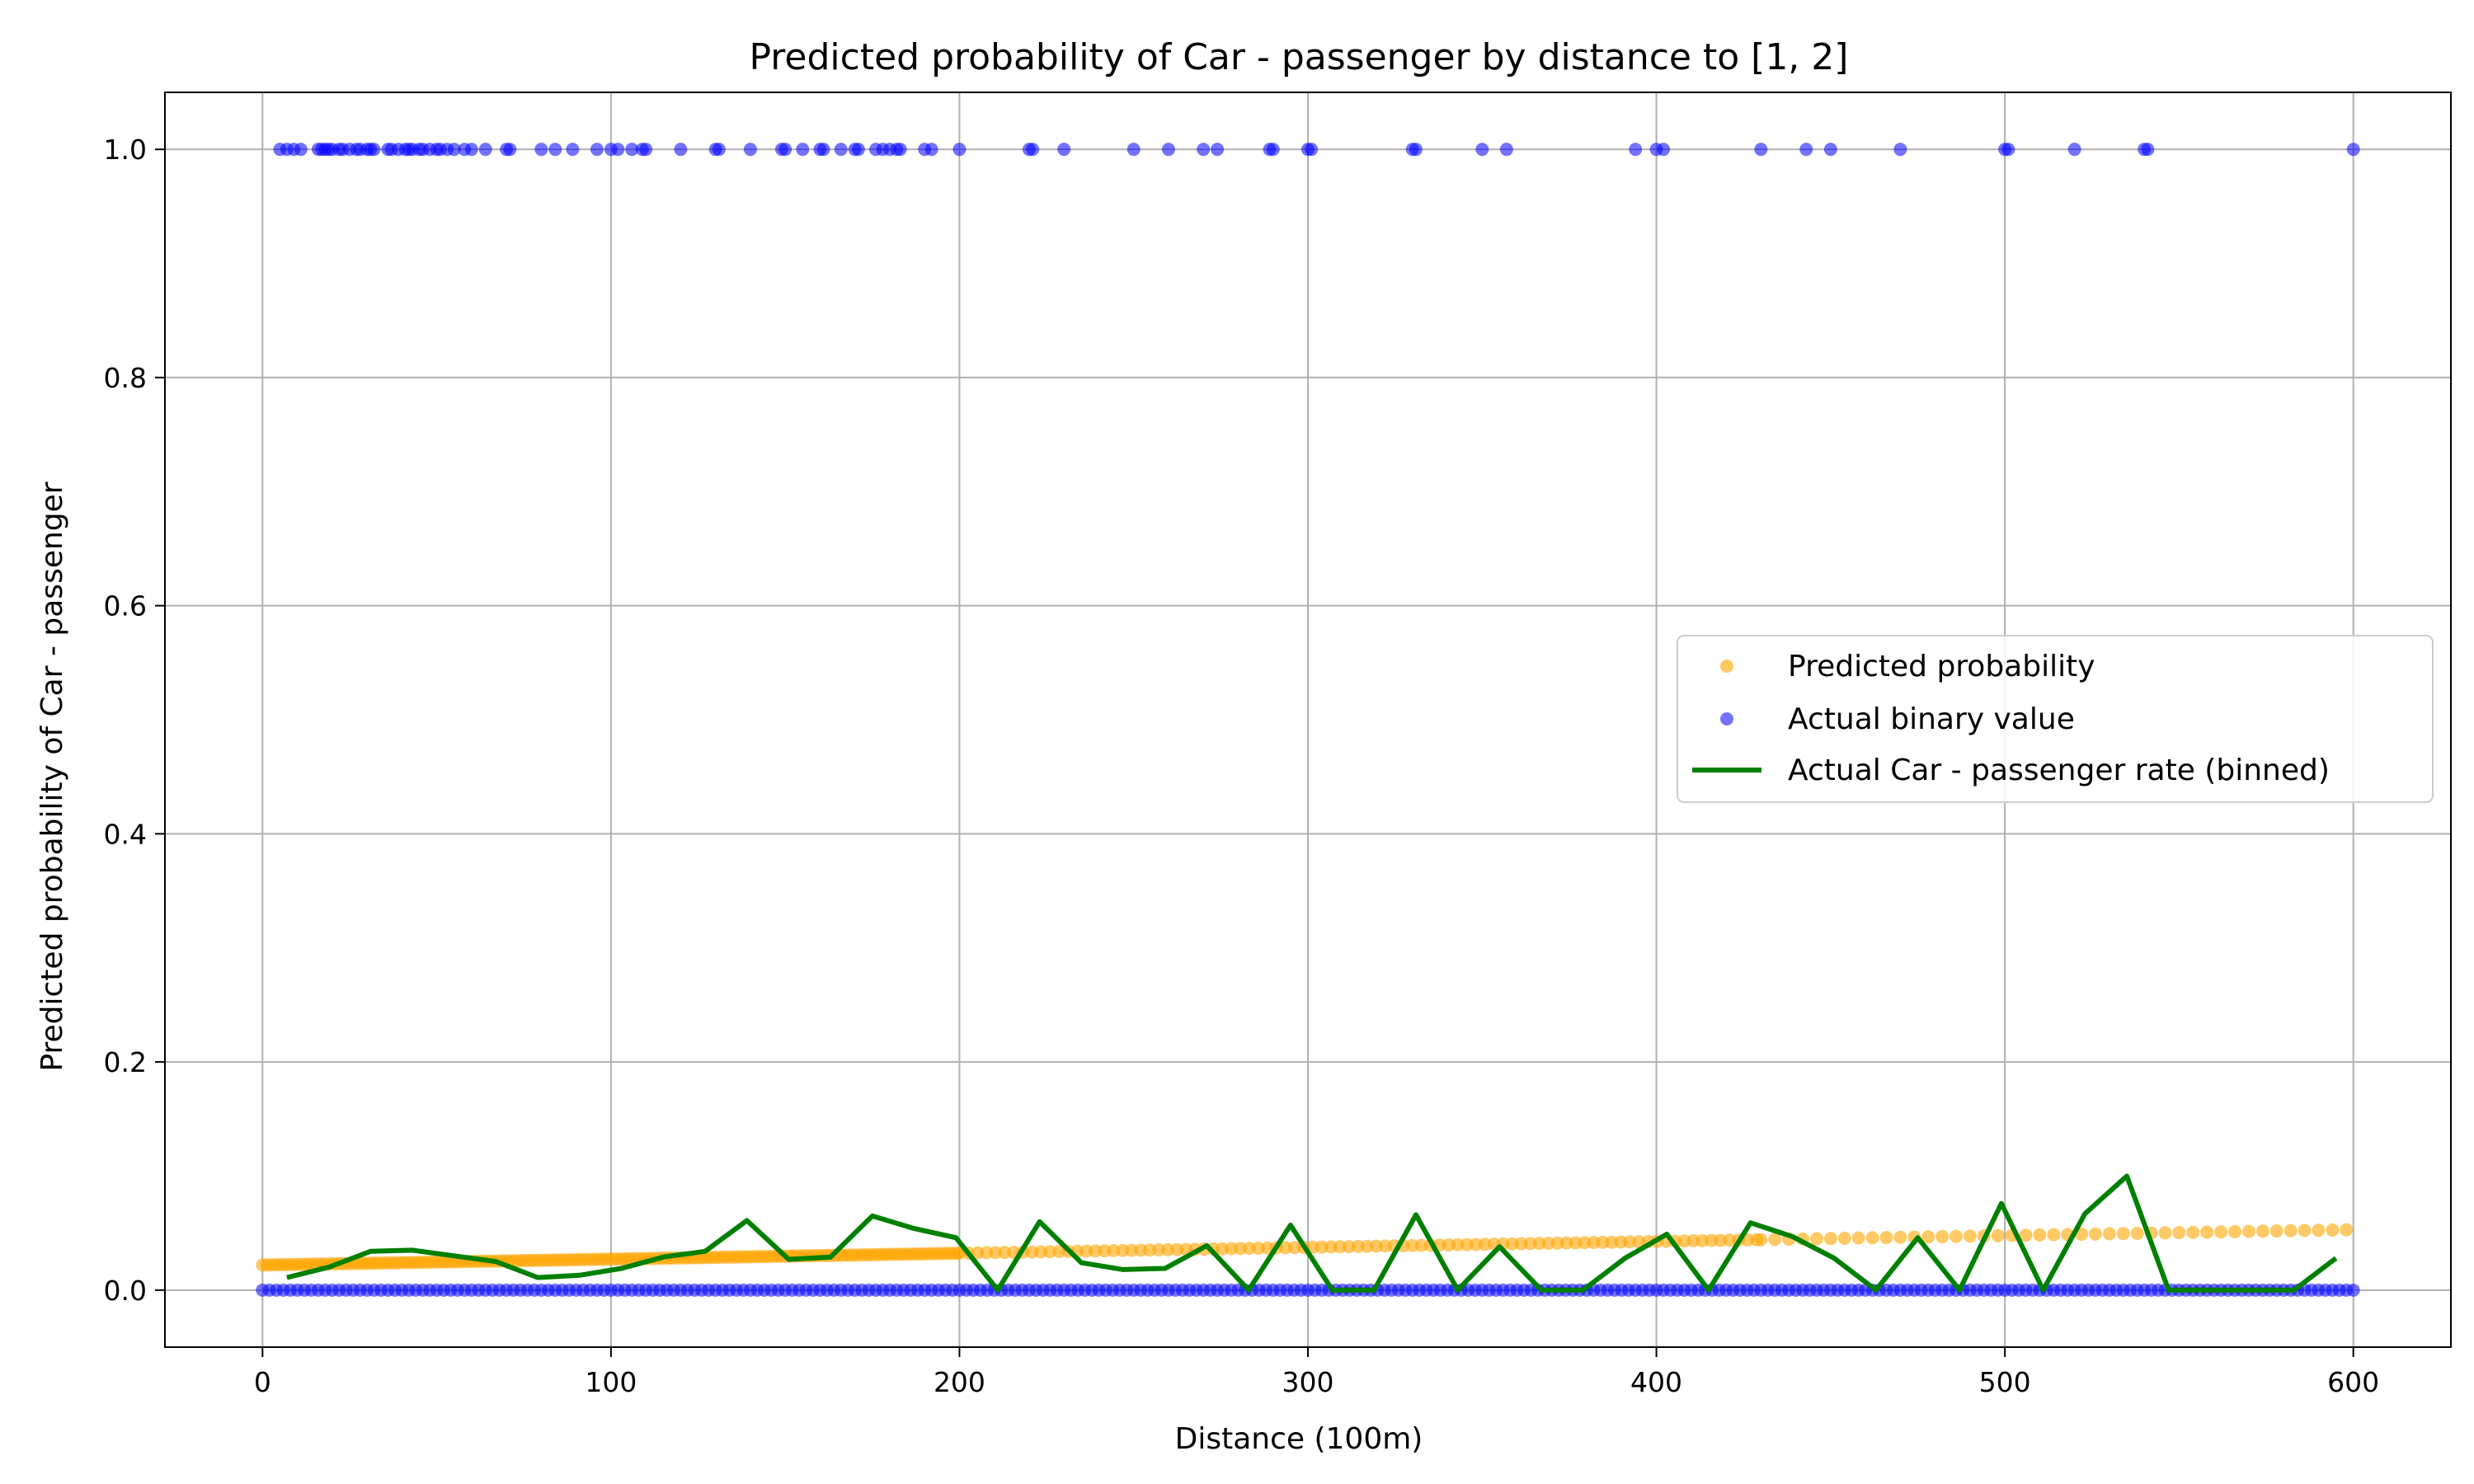  I want to click on legend-predicted-label: Predicted probability, so click(1941, 666).